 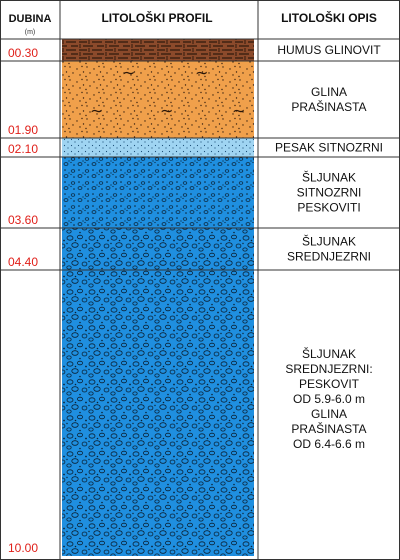 I want to click on description-line: PESKOVIT, so click(x=329, y=384).